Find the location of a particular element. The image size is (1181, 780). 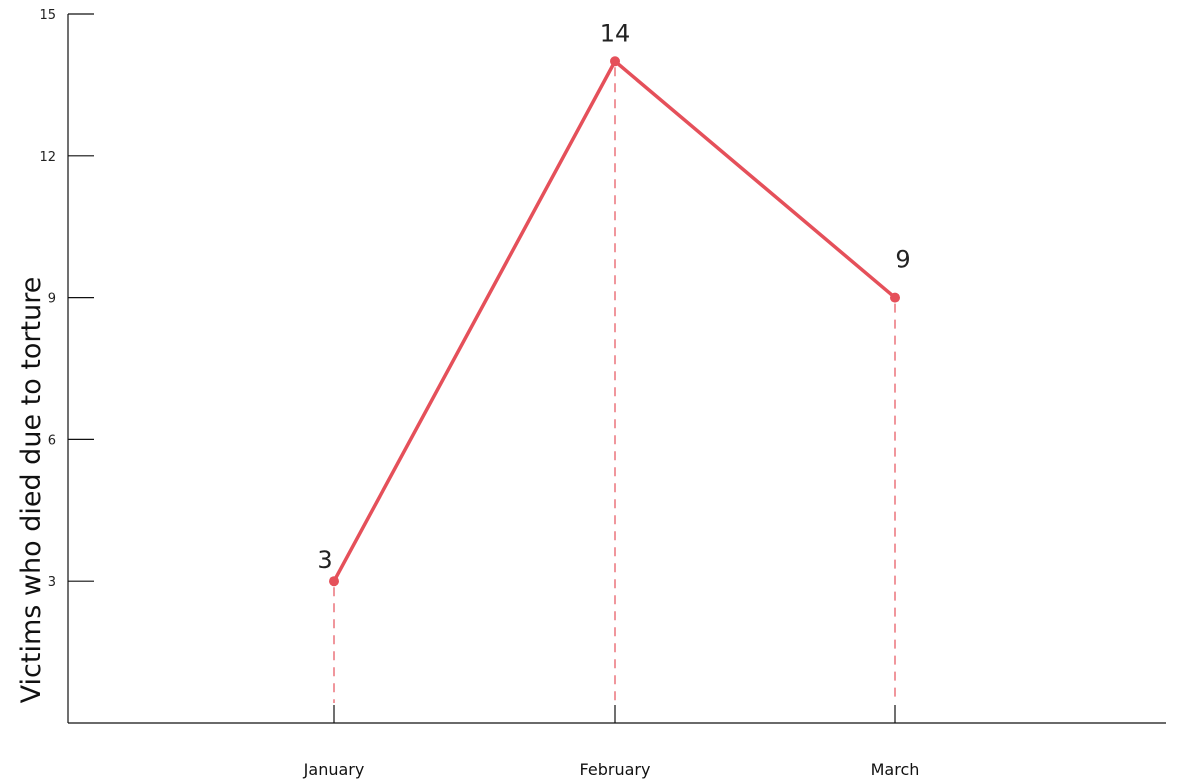

y-tick-label: 9 is located at coordinates (52, 299).